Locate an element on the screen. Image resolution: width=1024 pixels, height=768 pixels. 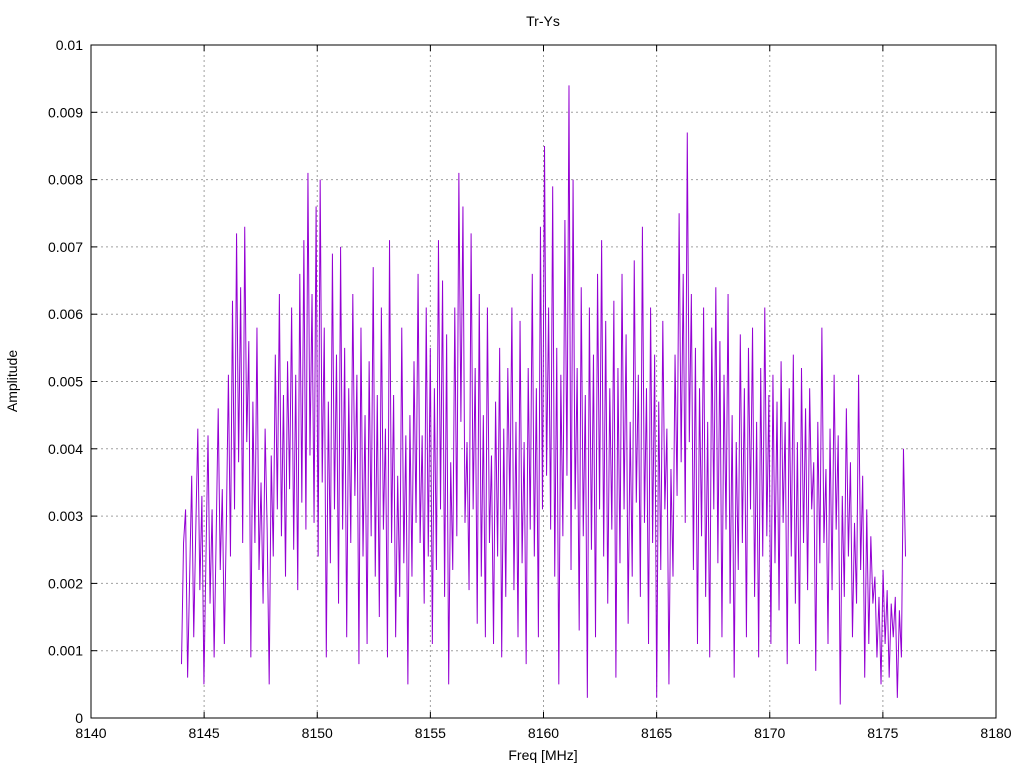
y-tick-label: 0.006 is located at coordinates (65, 314).